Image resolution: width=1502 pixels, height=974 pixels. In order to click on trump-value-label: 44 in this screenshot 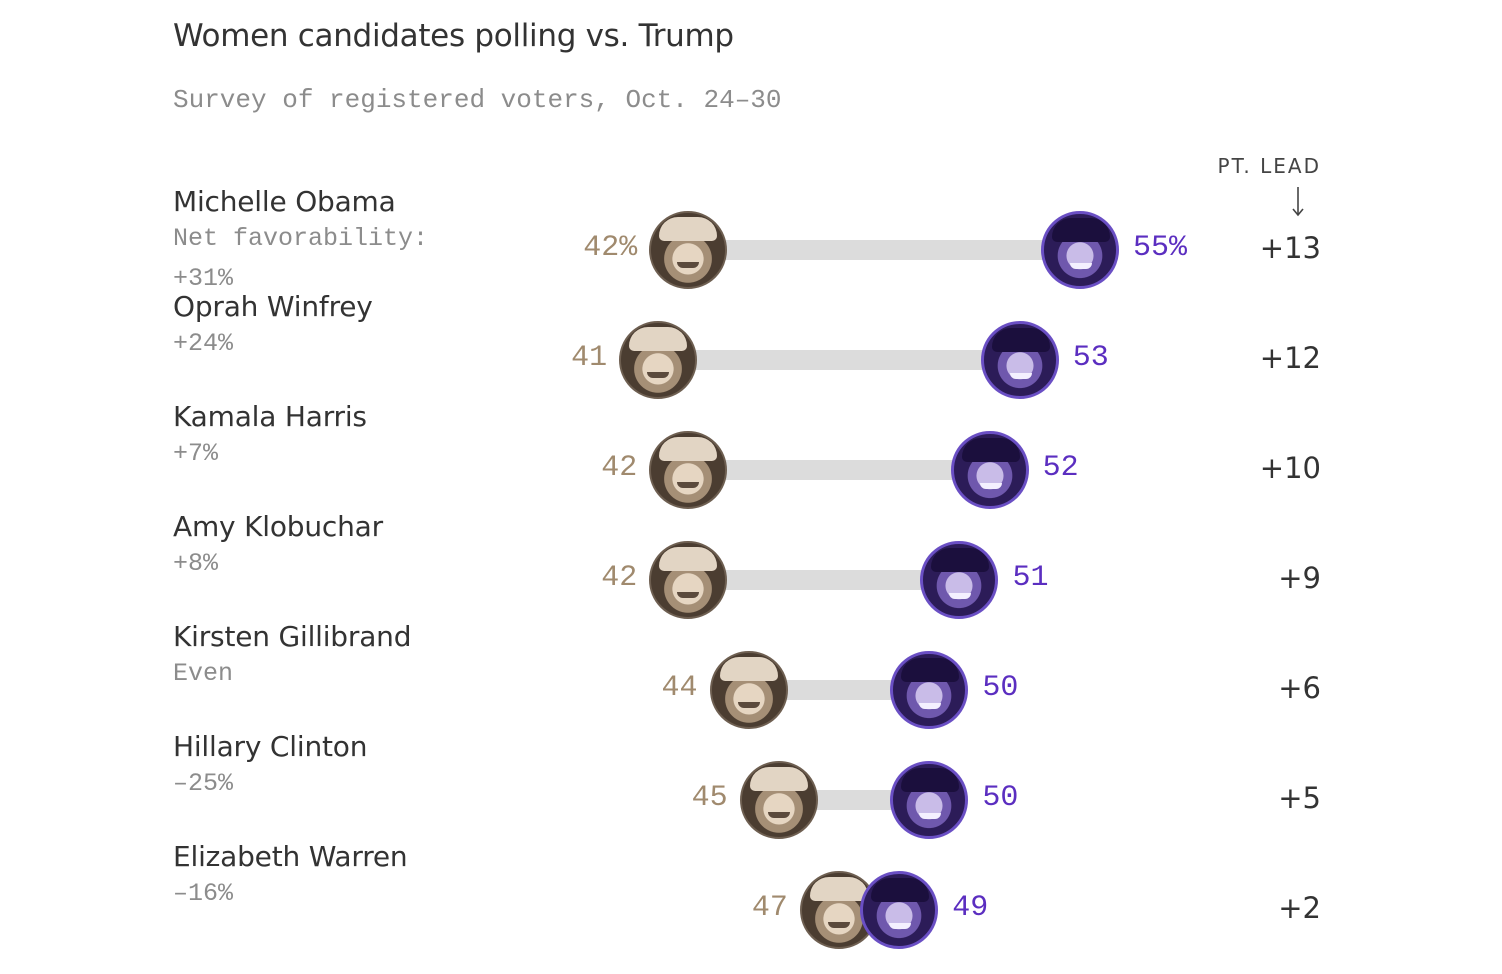, I will do `click(679, 688)`.